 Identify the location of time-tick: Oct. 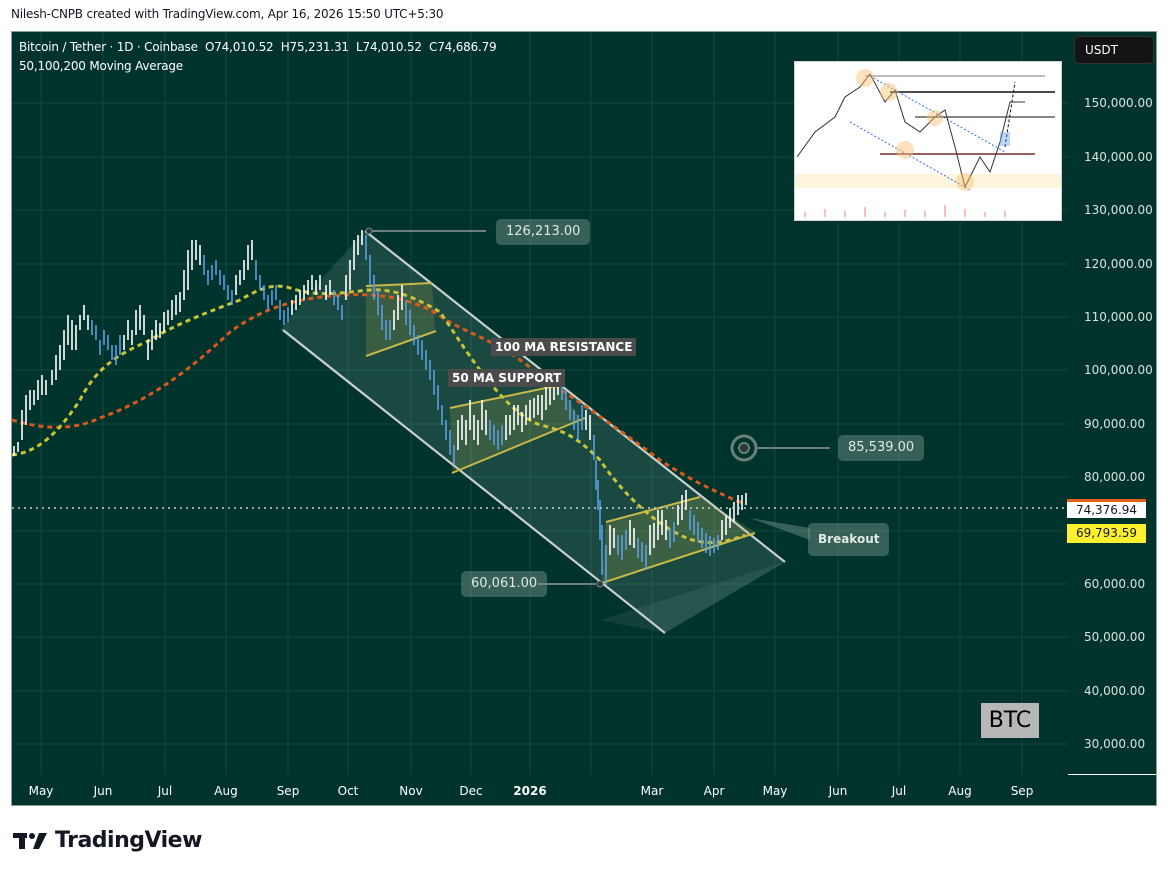
(348, 791).